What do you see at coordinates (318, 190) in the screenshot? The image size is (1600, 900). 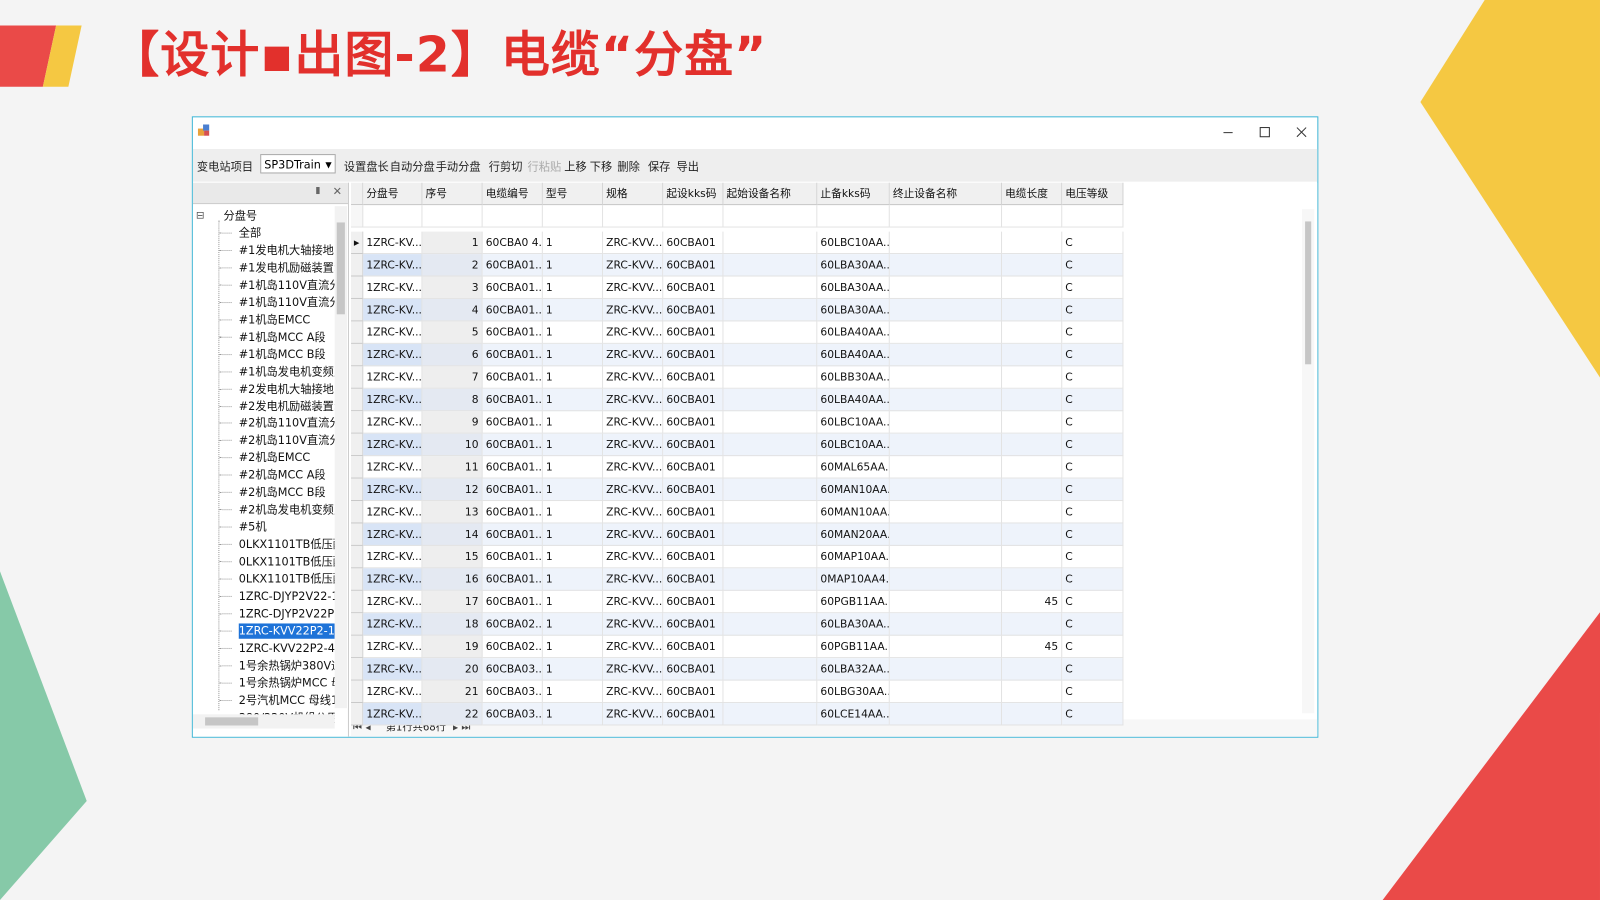 I see `pin-button: ▮` at bounding box center [318, 190].